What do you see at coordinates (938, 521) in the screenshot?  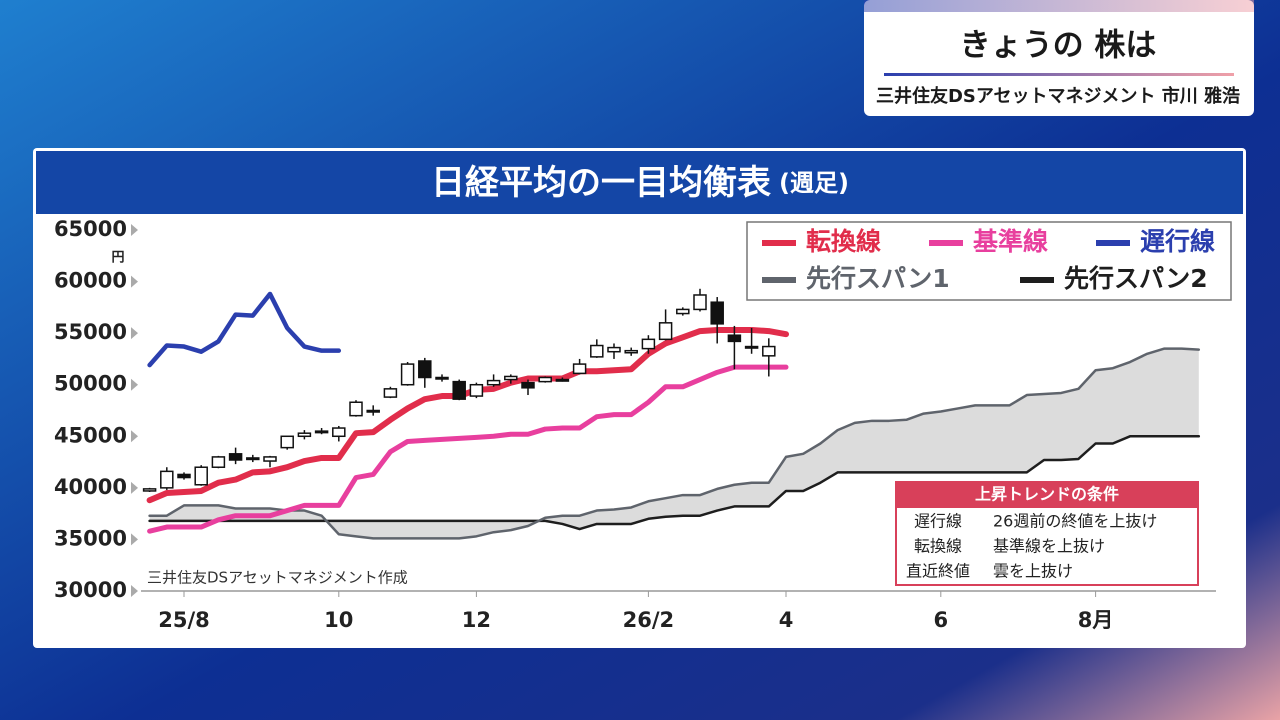 I see `condition-line: 遅行線` at bounding box center [938, 521].